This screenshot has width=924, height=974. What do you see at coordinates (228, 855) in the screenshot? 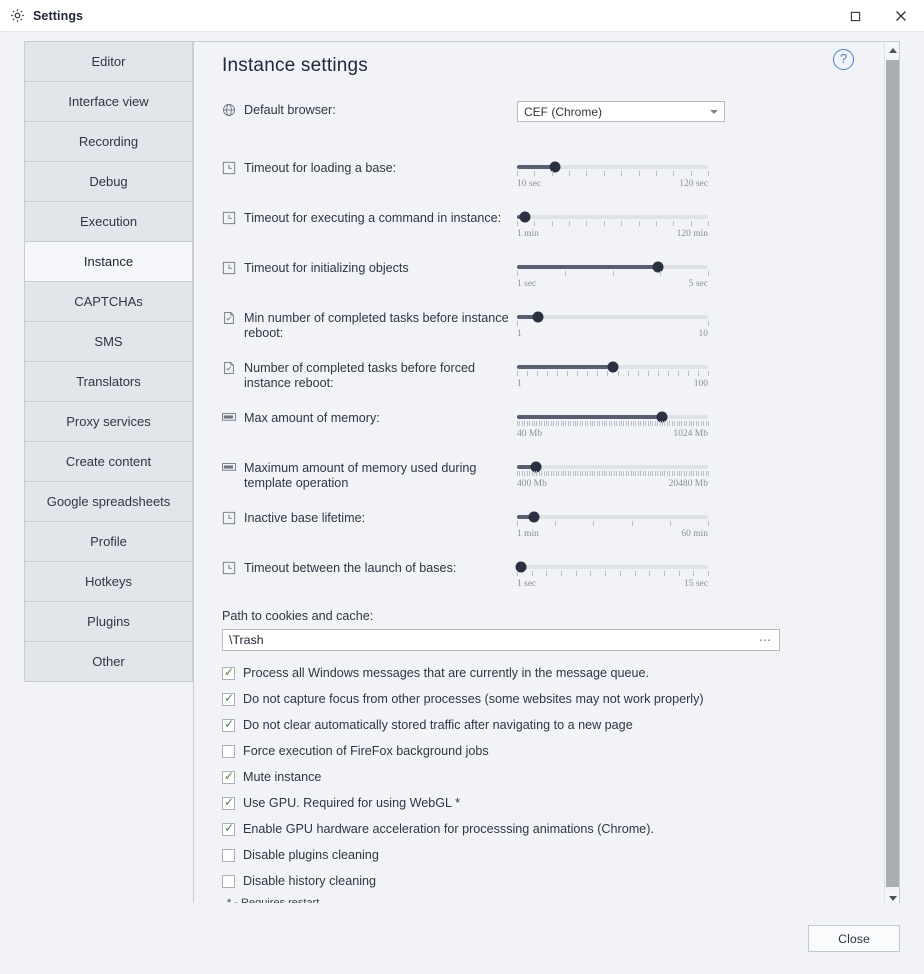
I see `checkbox-disable-plugins-cleaning` at bounding box center [228, 855].